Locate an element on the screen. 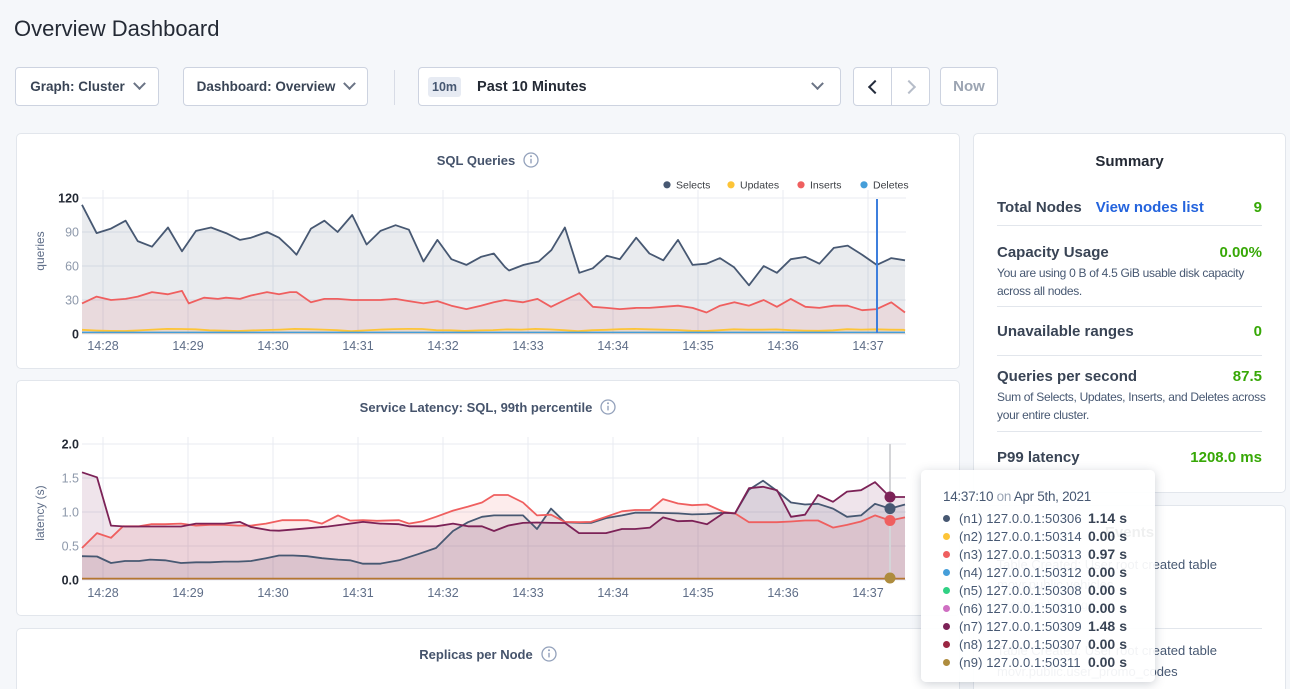  svg-text: queries is located at coordinates (40, 250).